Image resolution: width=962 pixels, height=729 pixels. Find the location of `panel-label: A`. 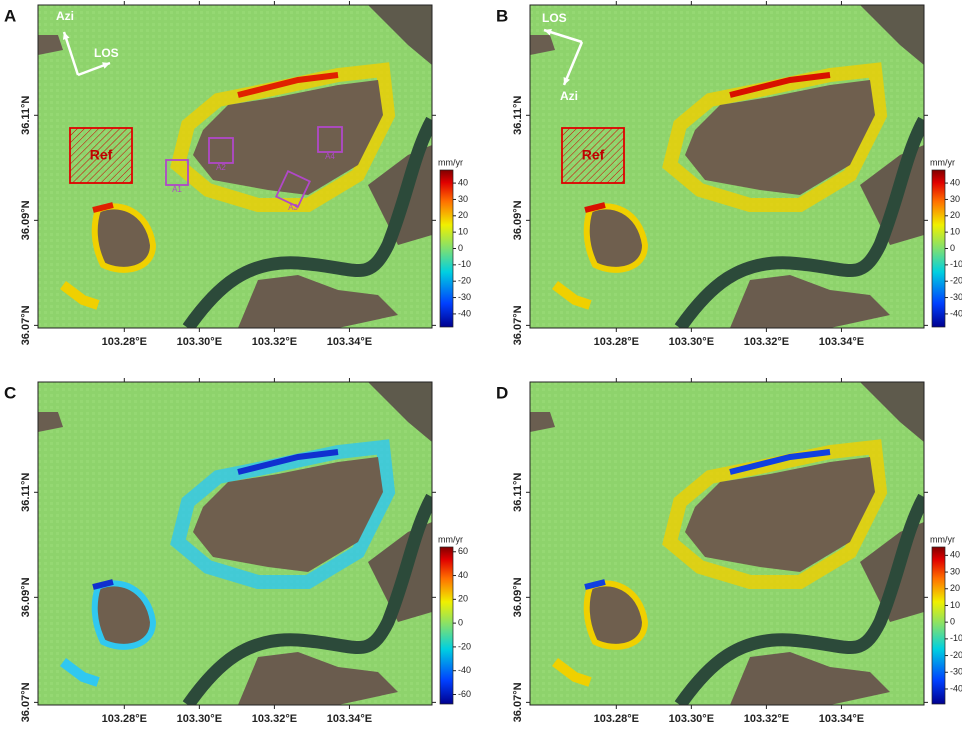

panel-label: A is located at coordinates (10, 15).